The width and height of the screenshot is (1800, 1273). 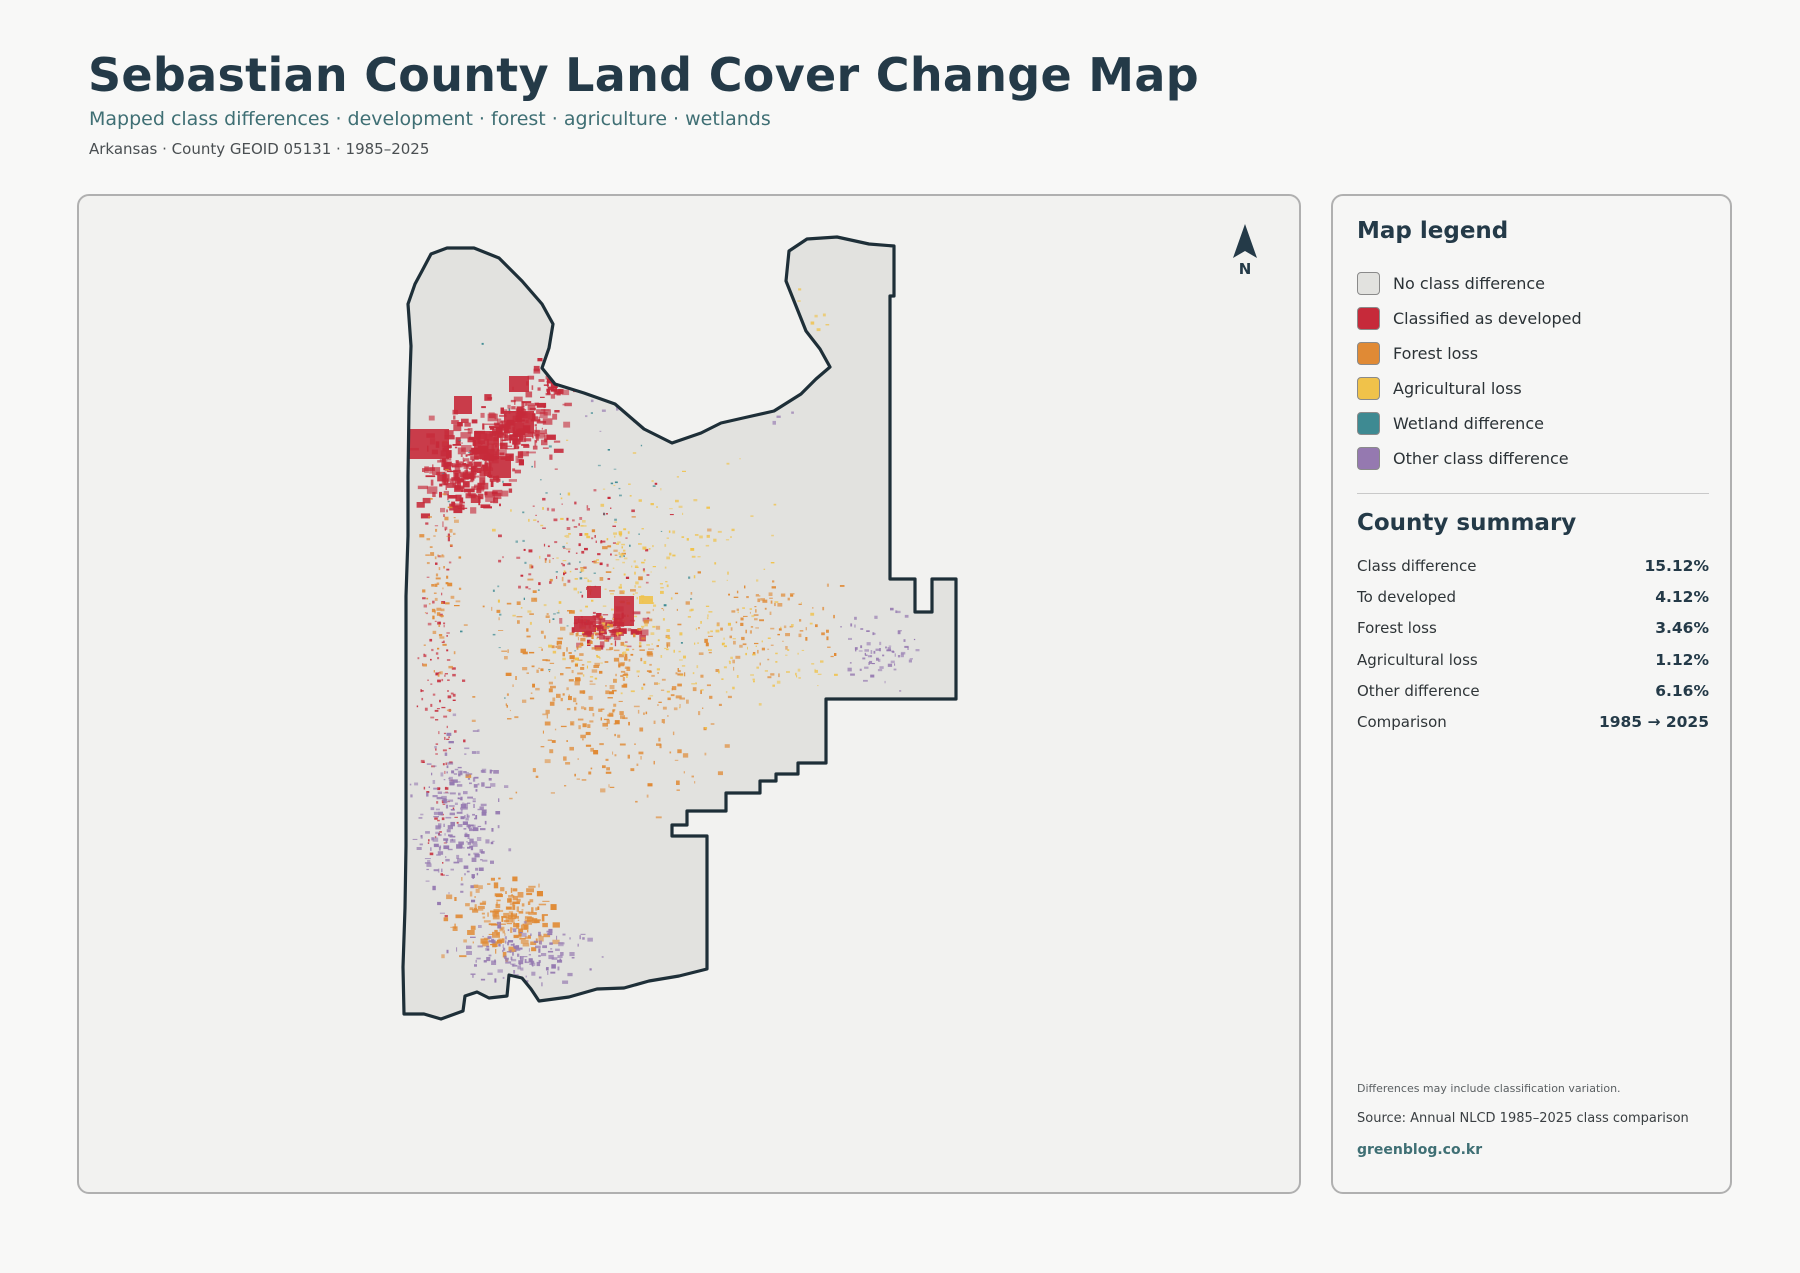 I want to click on legend-label: Other class difference, so click(x=1481, y=458).